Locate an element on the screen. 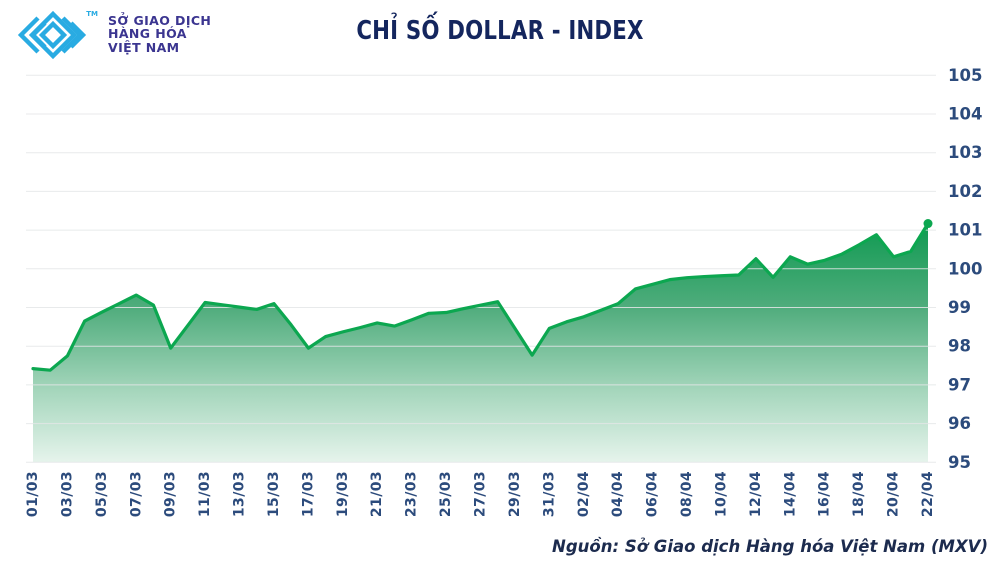 This screenshot has width=1000, height=562. y-axis-tick-label: 99 is located at coordinates (959, 307).